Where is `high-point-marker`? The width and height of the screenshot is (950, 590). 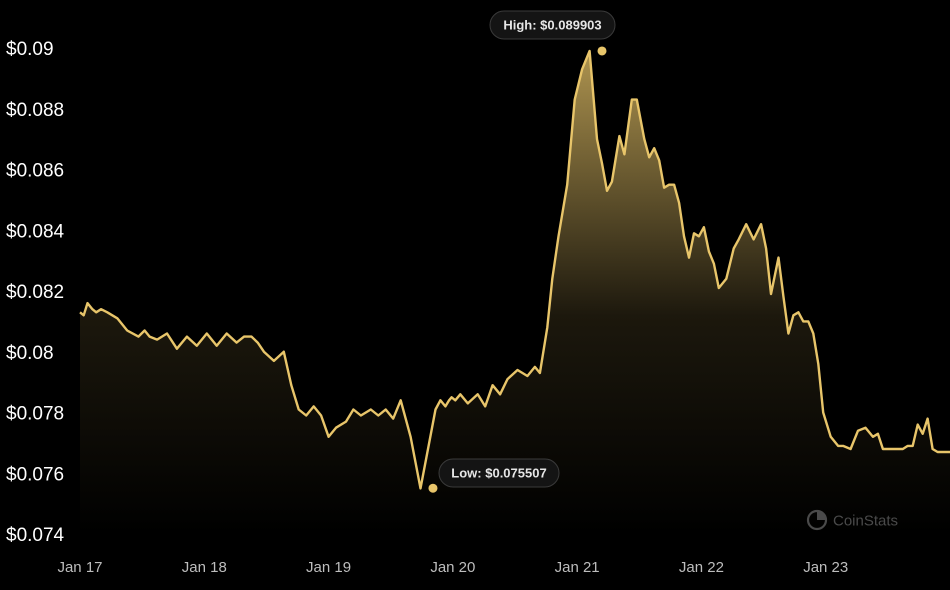 high-point-marker is located at coordinates (602, 51).